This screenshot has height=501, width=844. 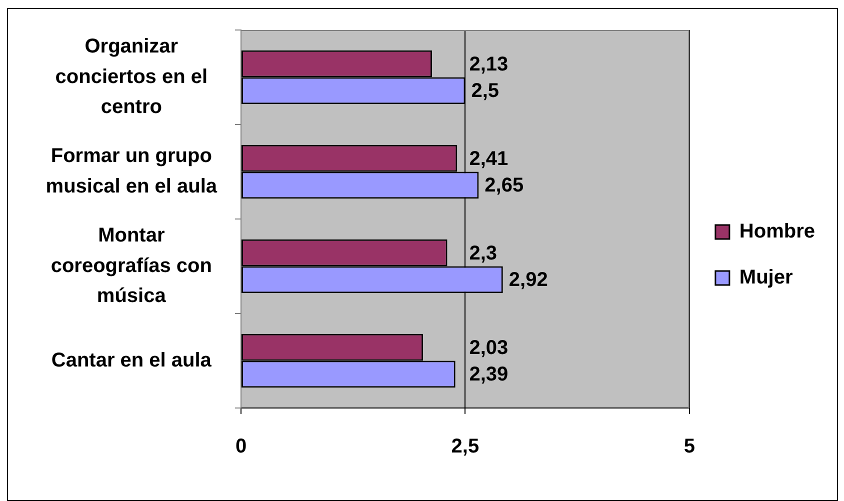 What do you see at coordinates (131, 76) in the screenshot?
I see `y-tick-label: Organizar conciertos en el centro` at bounding box center [131, 76].